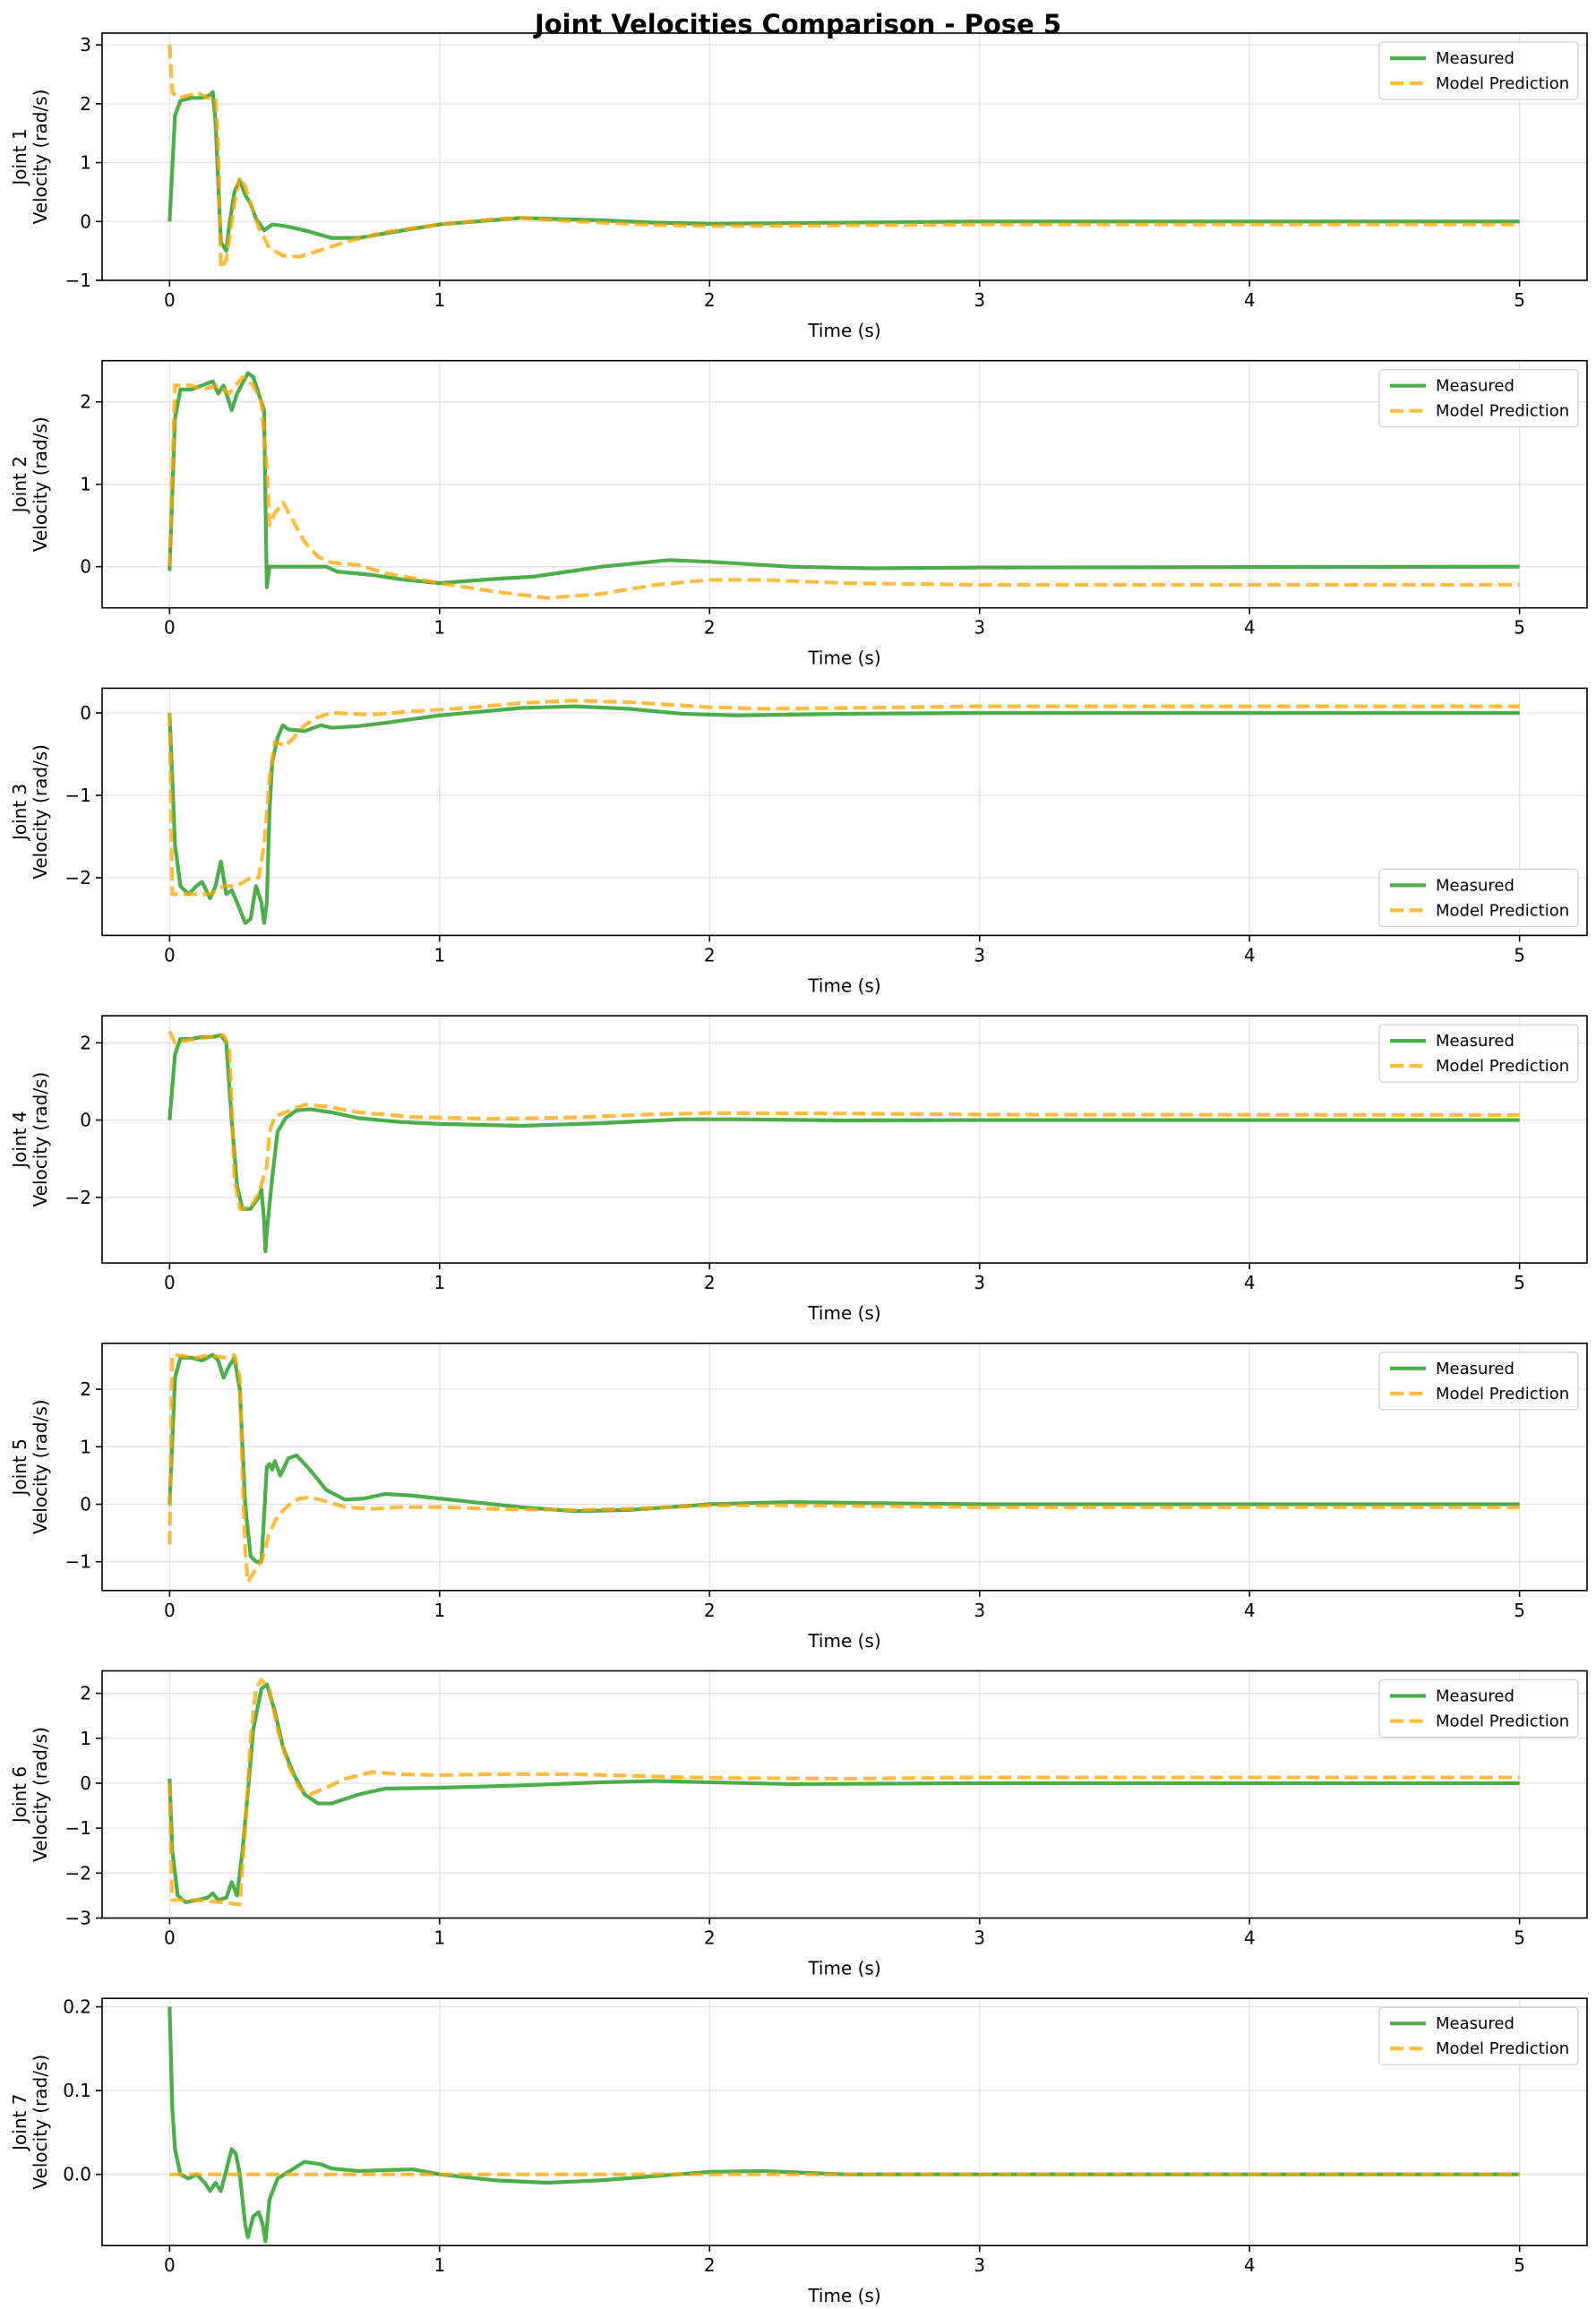 The width and height of the screenshot is (1596, 2309). I want to click on y-axis-label-line: Joint 5, so click(20, 1467).